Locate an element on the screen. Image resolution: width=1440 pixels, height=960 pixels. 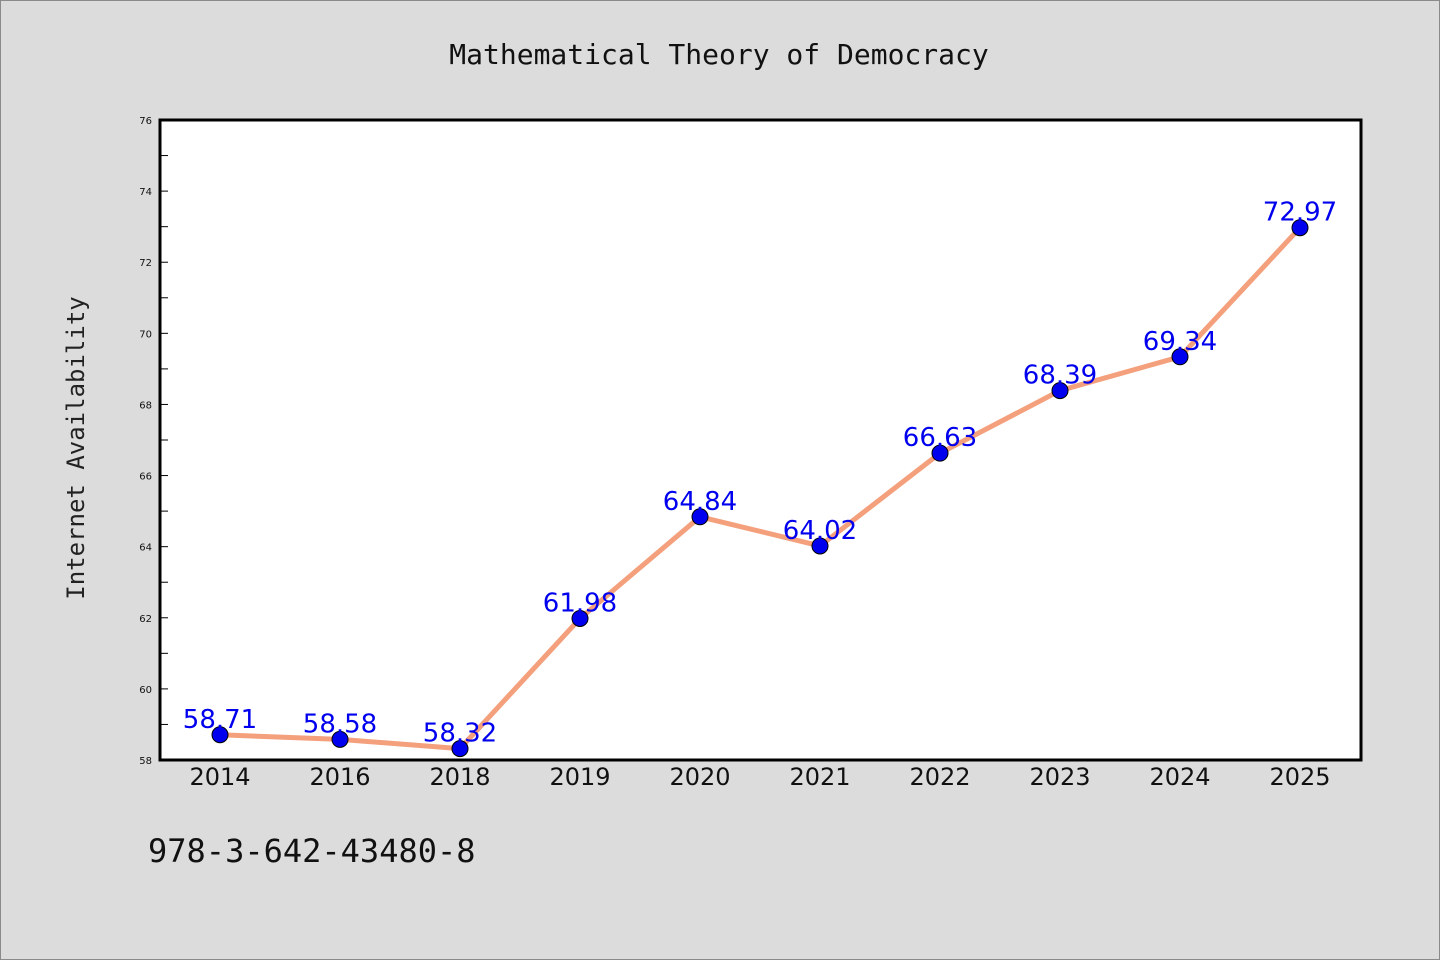
x-tick-label: 2025 is located at coordinates (1299, 777).